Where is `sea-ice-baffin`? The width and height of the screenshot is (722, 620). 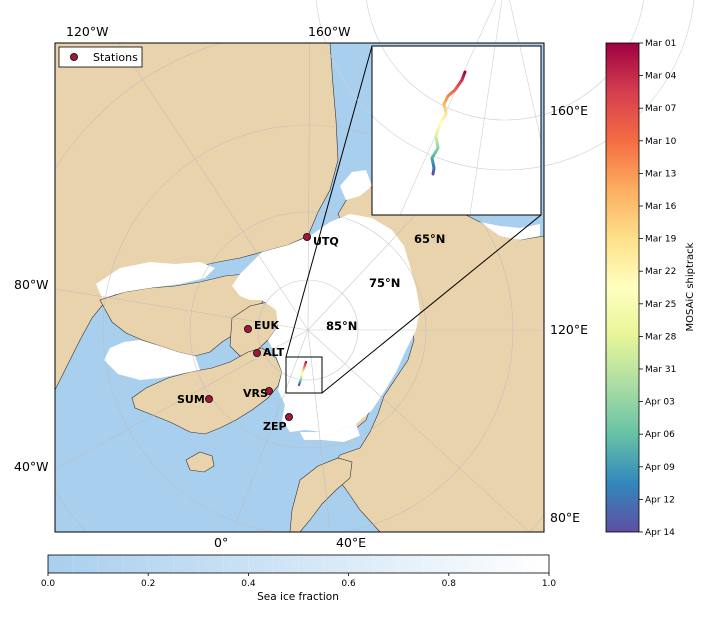
sea-ice-baffin is located at coordinates (152, 360).